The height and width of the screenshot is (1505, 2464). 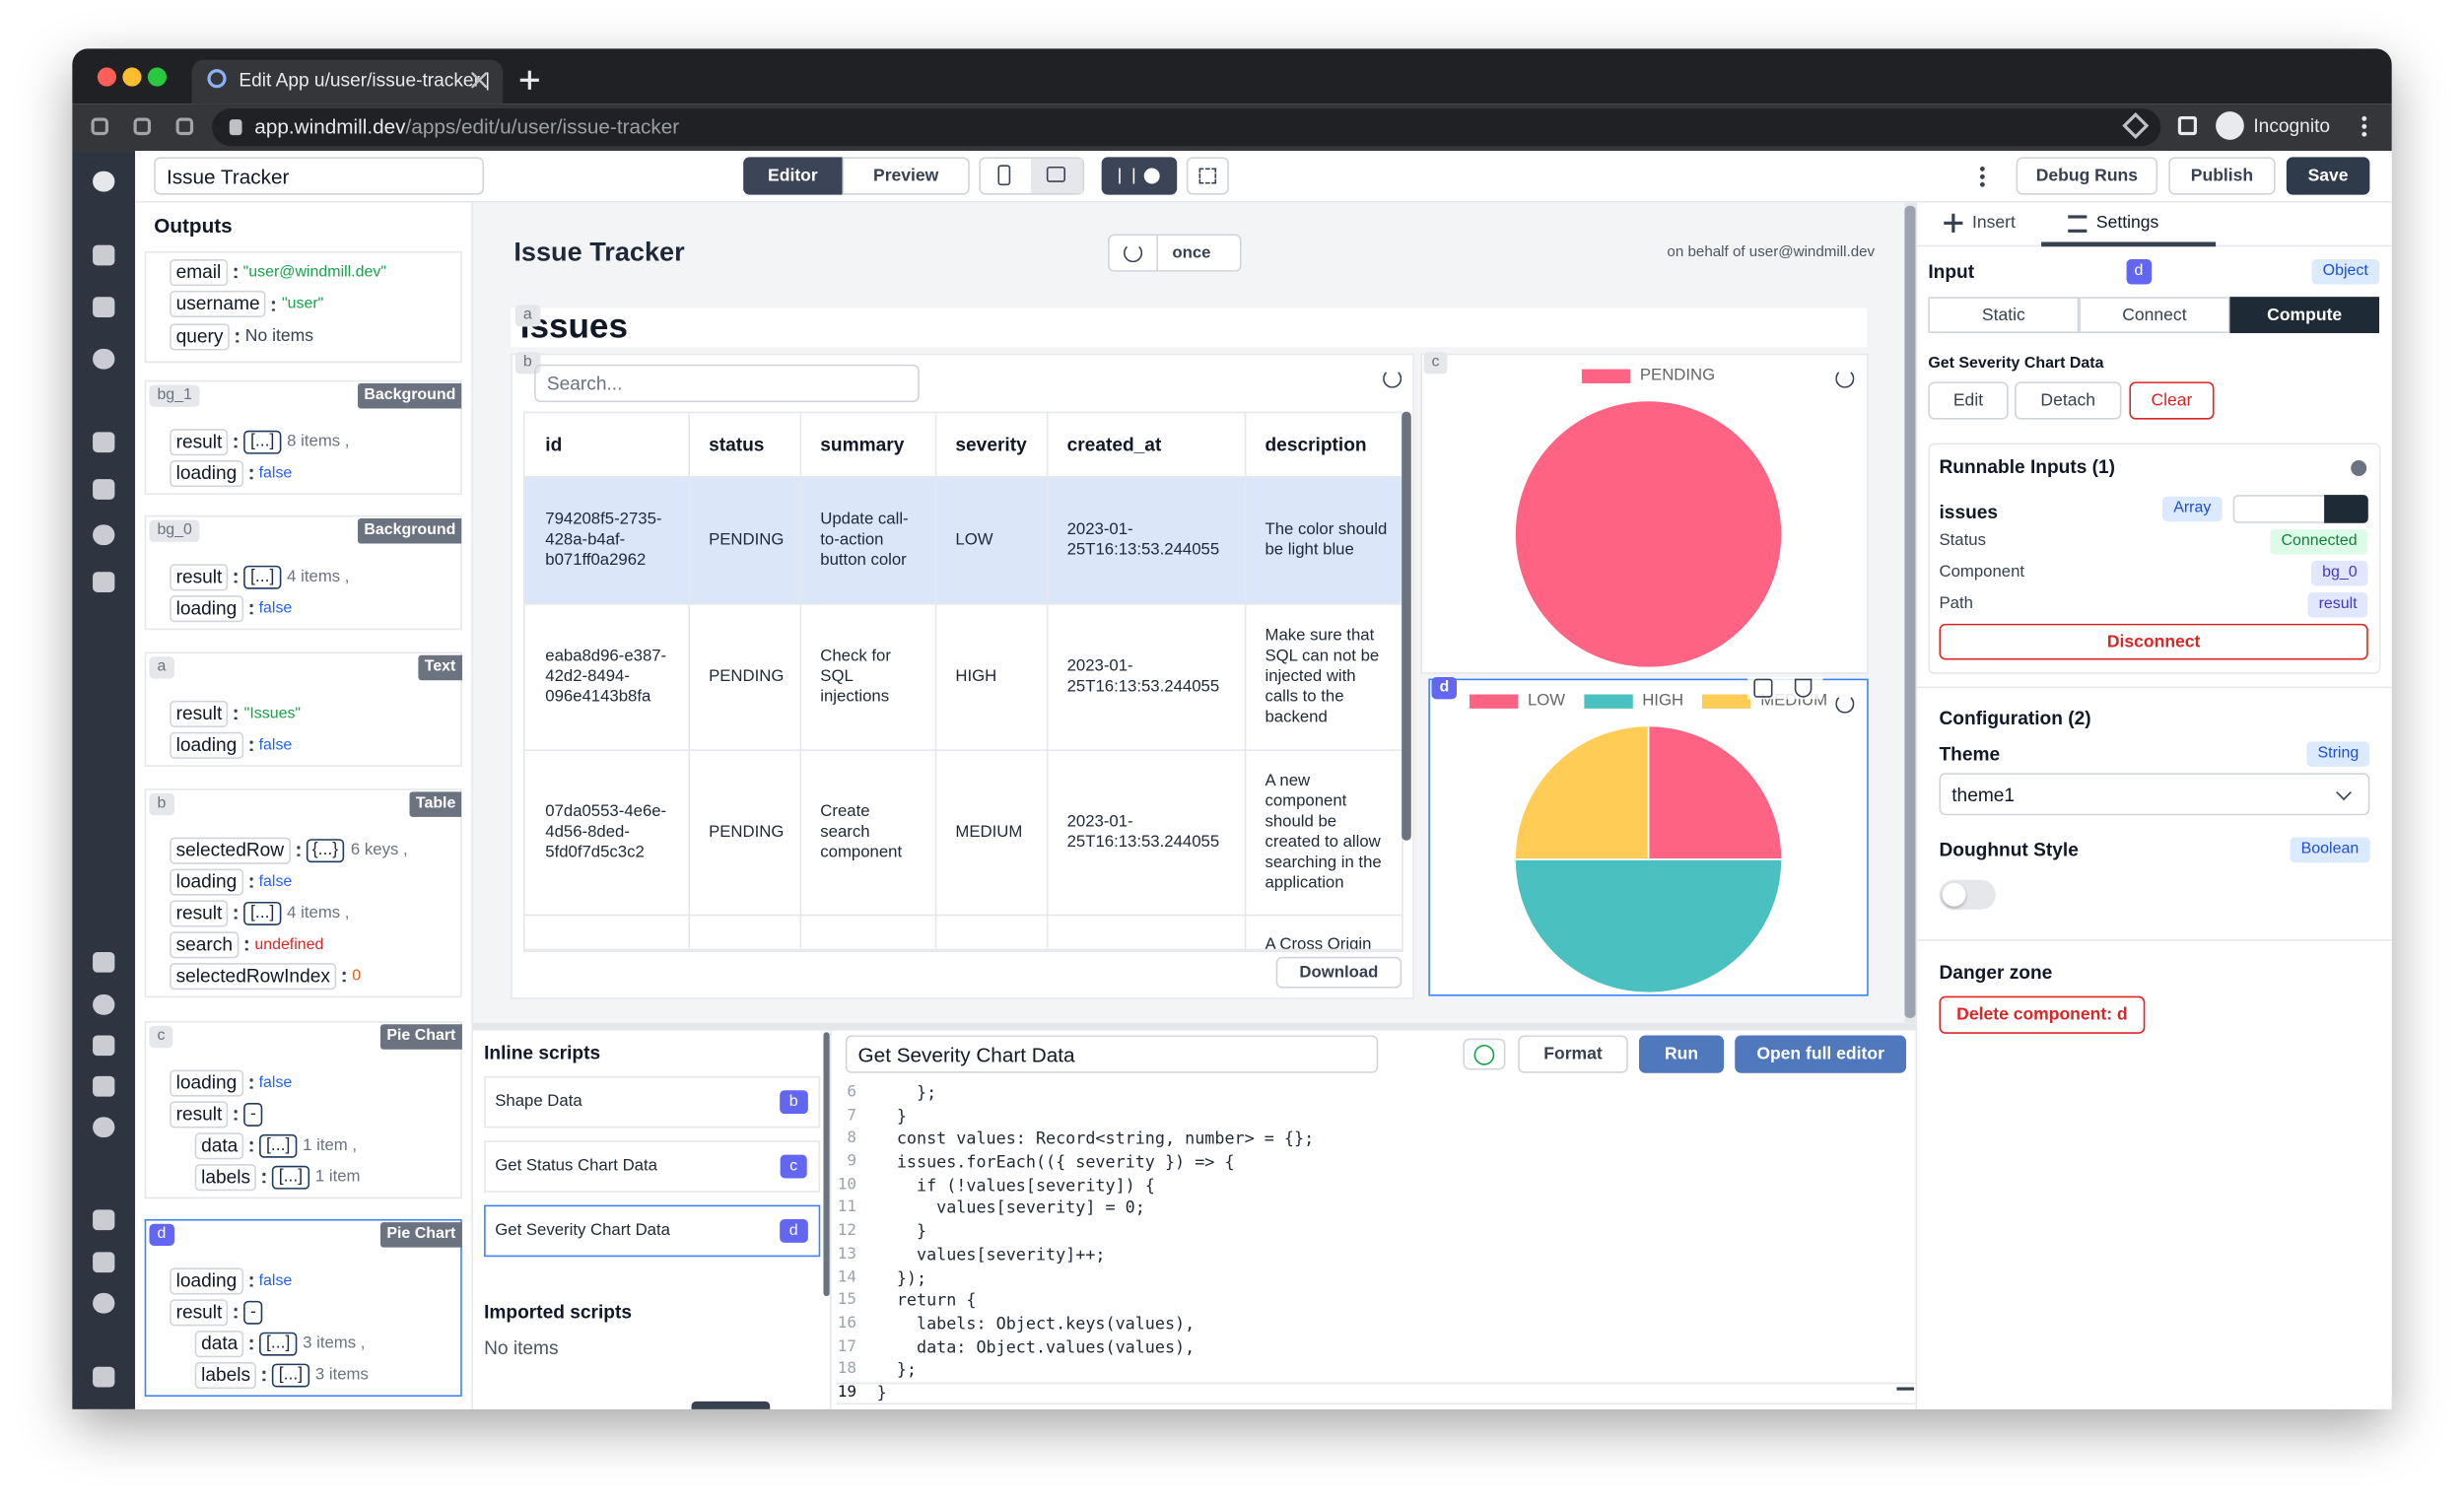 I want to click on mode-button-label: Static, so click(x=2003, y=315).